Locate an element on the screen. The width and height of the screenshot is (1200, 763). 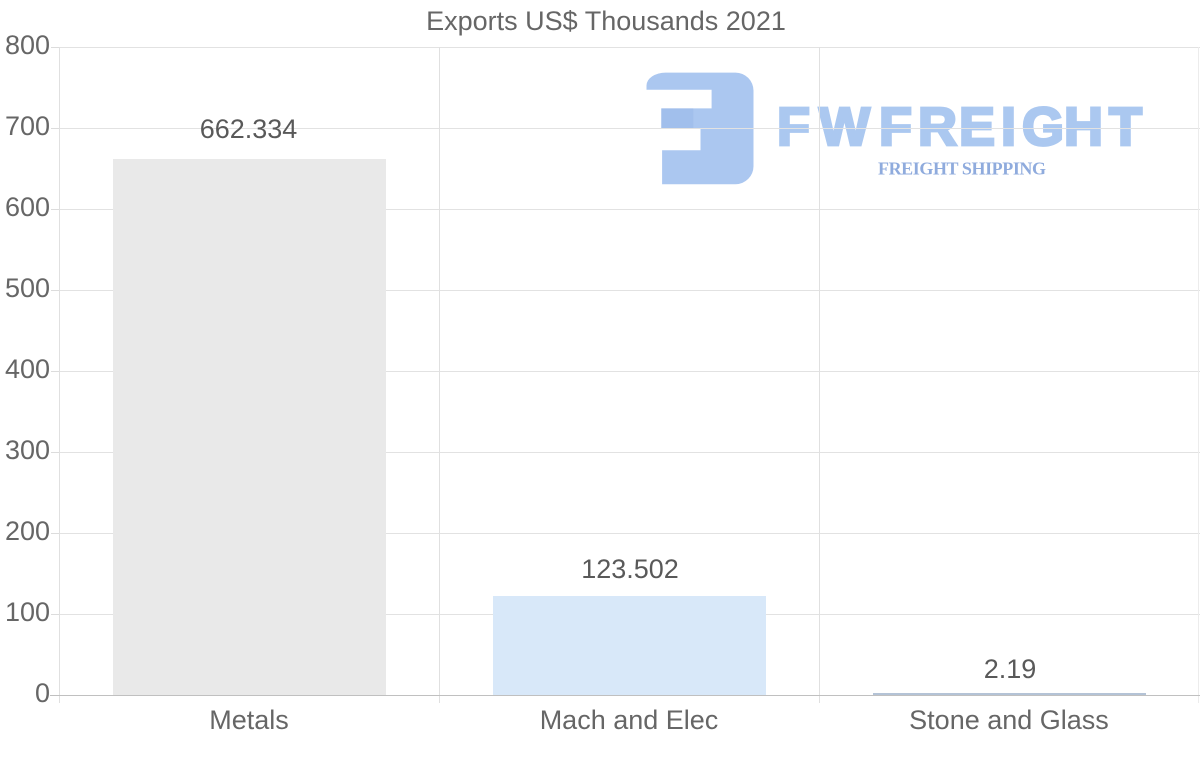
svg-text: FREIGHT SHIPPING is located at coordinates (962, 169).